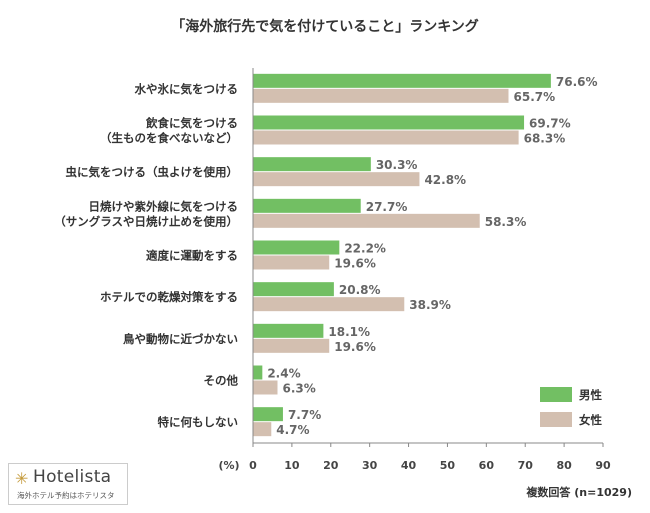  Describe the element at coordinates (349, 332) in the screenshot. I see `value-label-male-6: 18.1%` at that location.